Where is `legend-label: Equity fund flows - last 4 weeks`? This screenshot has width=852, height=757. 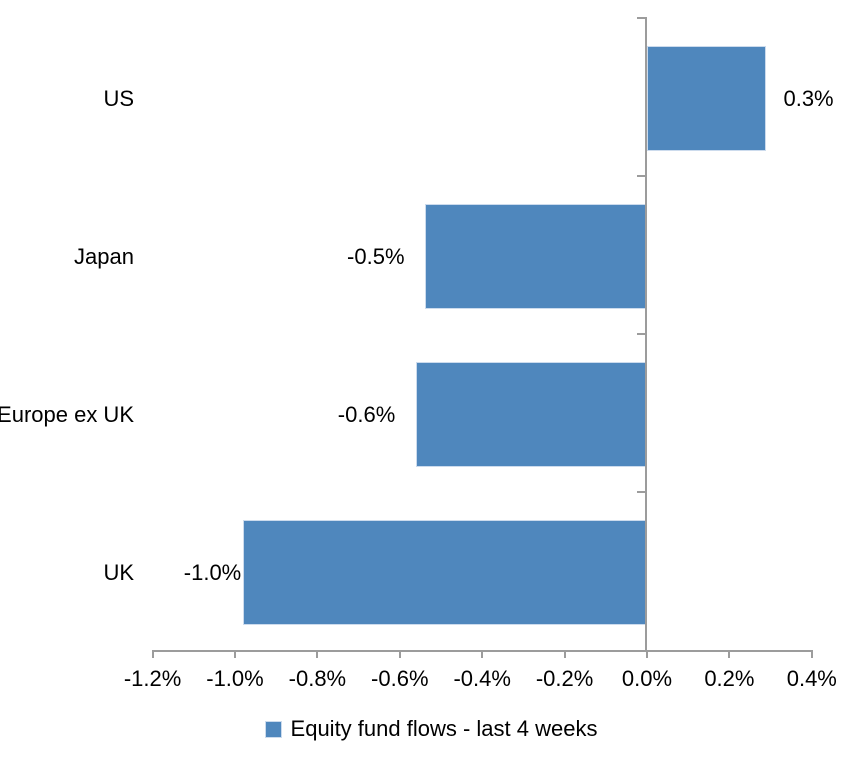 legend-label: Equity fund flows - last 4 weeks is located at coordinates (444, 728).